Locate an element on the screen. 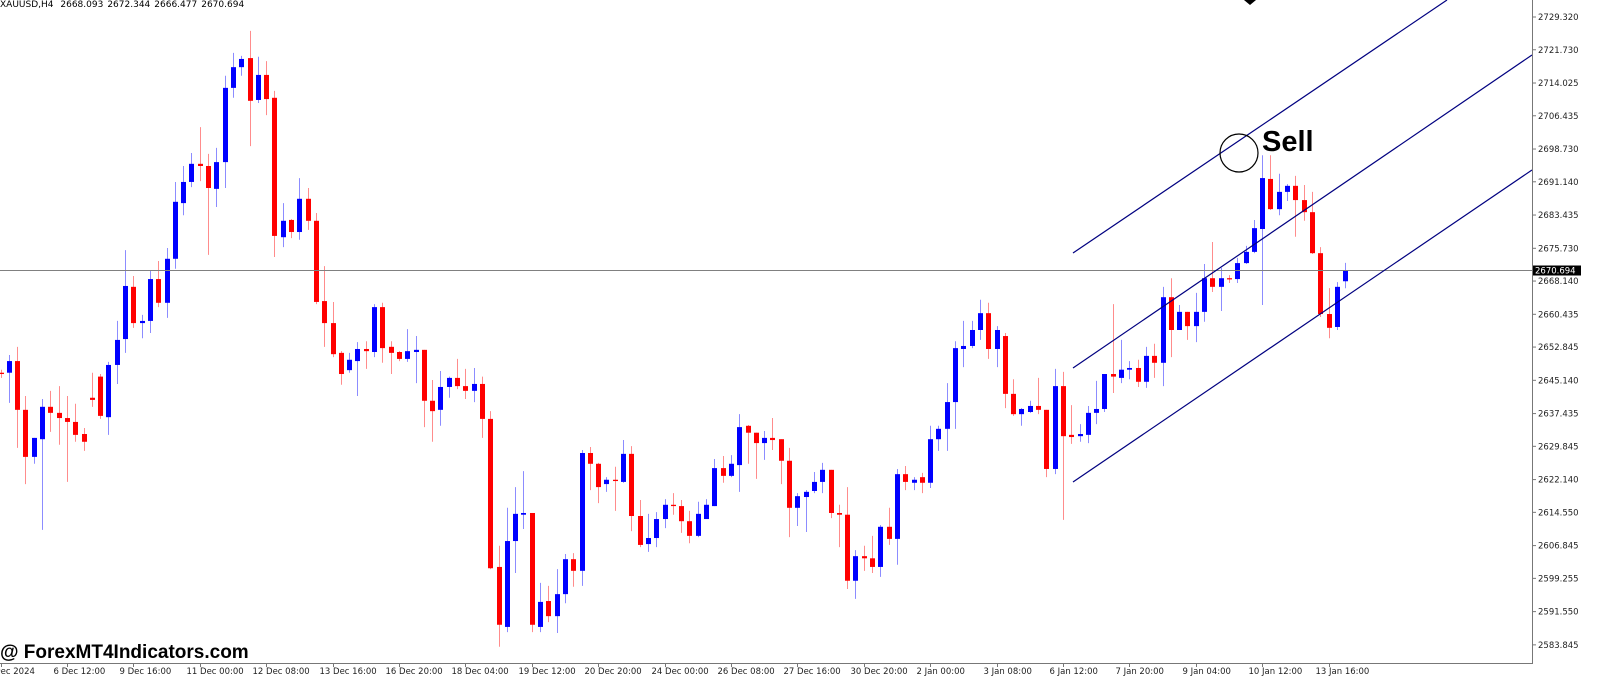 This screenshot has width=1600, height=688. time-tick-label: 5 Dec 2024 is located at coordinates (17, 672).